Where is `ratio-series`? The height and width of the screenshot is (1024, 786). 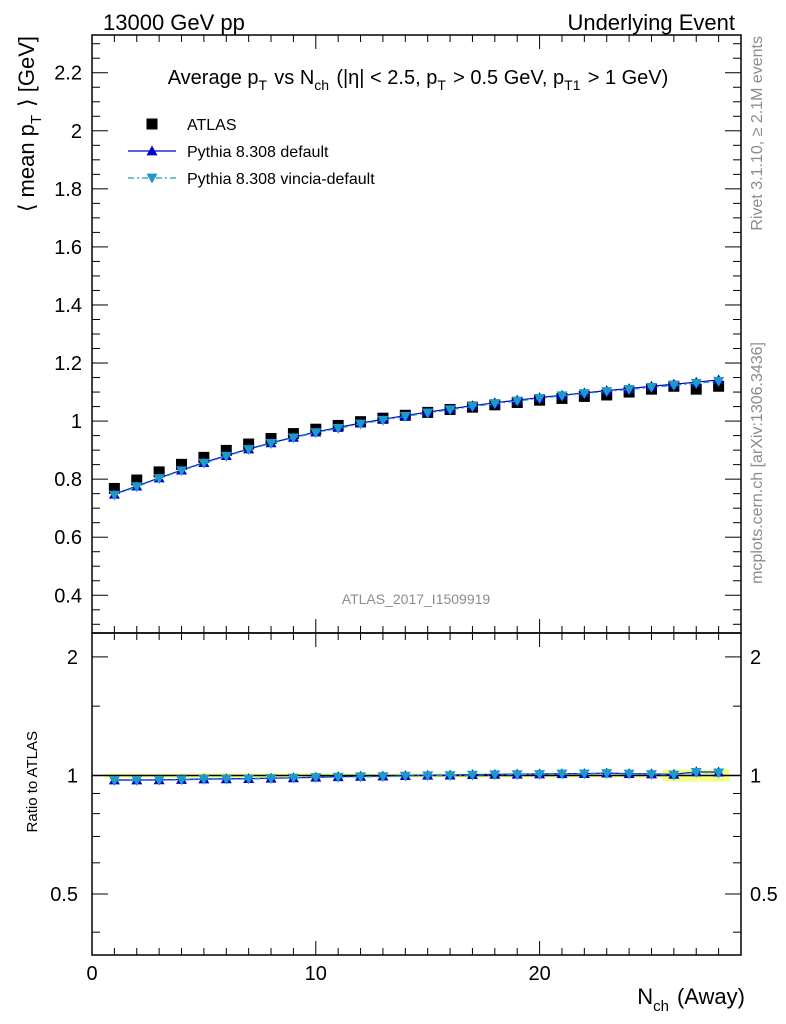 ratio-series is located at coordinates (416, 776).